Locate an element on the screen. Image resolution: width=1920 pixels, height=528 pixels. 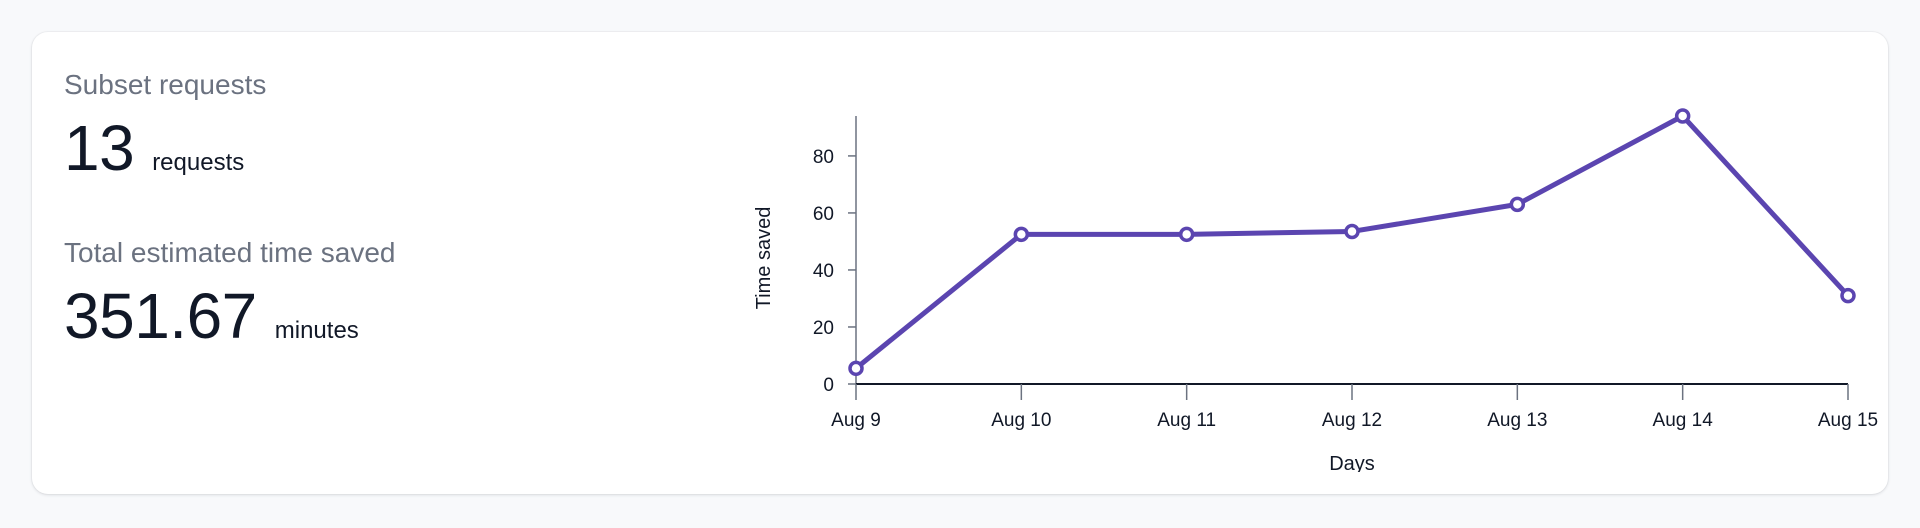
x-tick-label: Aug 12 is located at coordinates (1352, 420).